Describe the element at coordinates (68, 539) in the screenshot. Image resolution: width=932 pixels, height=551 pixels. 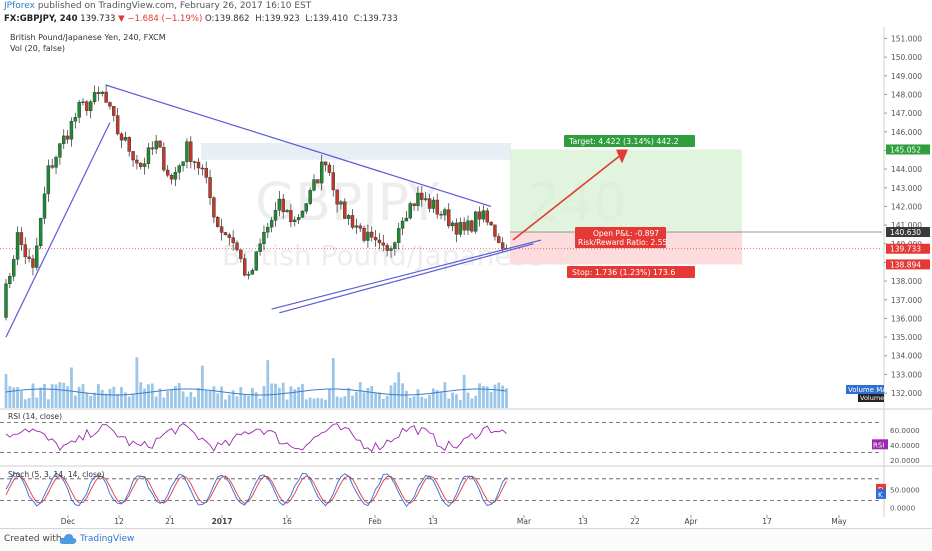
I see `tradingview-cloud-icon` at that location.